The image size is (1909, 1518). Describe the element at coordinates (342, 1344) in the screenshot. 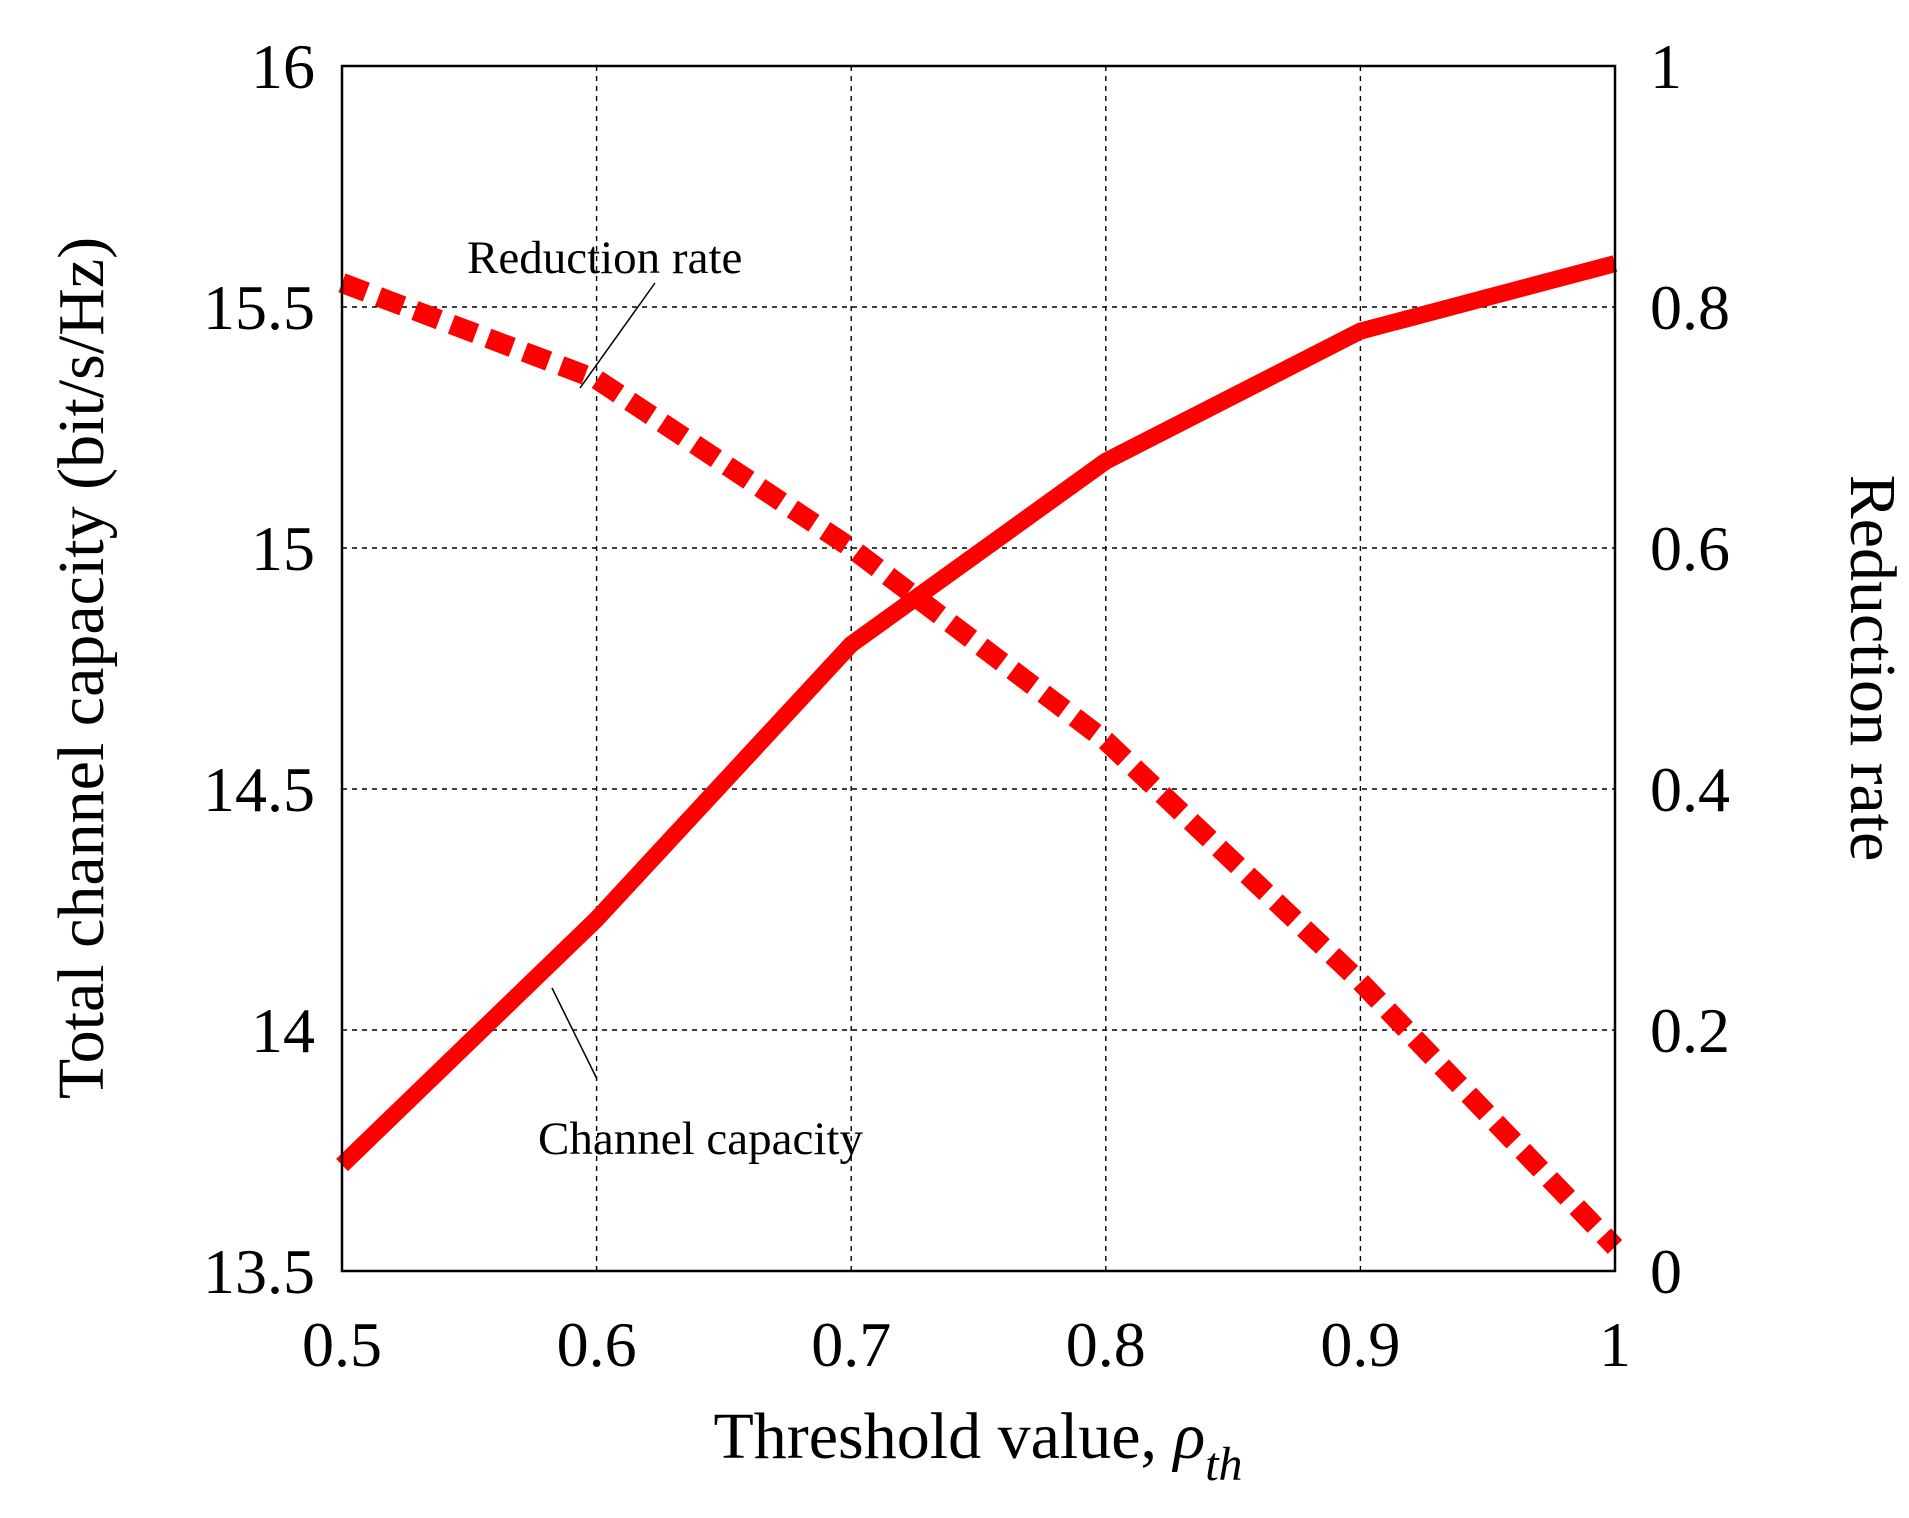

I see `x-tick-label-0: 0.5` at that location.